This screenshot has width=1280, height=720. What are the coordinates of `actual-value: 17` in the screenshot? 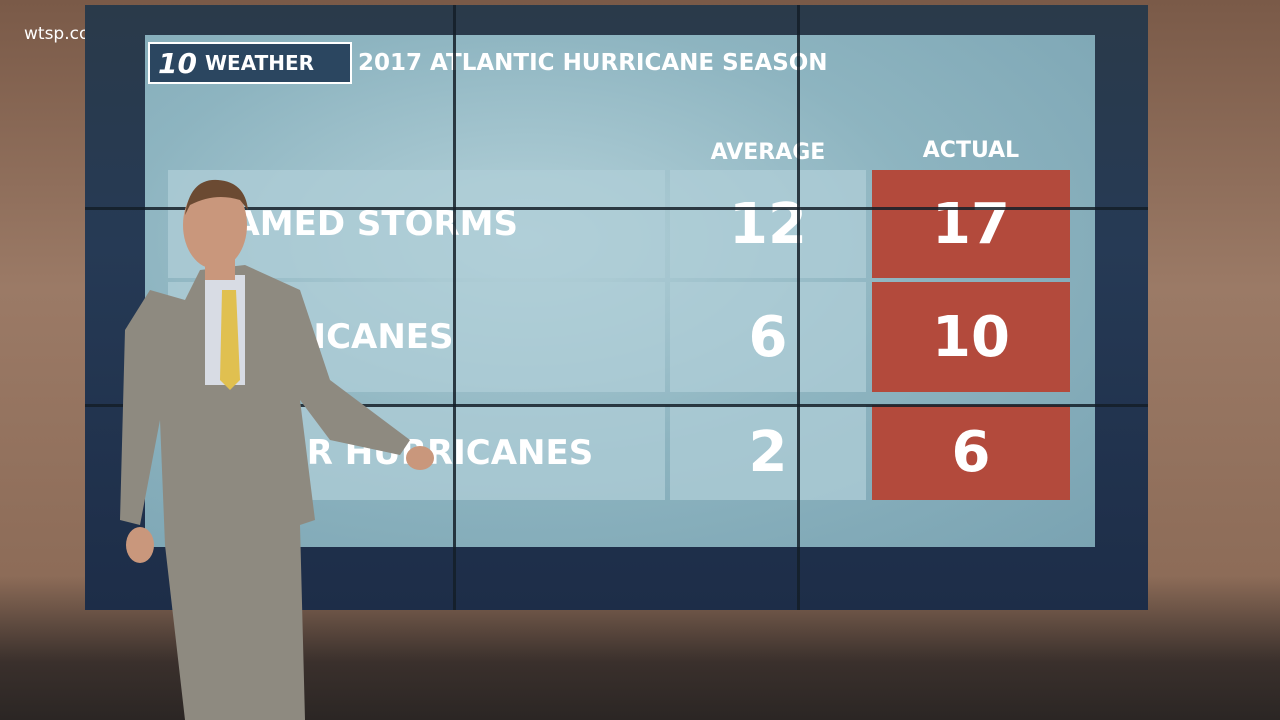 It's located at (971, 224).